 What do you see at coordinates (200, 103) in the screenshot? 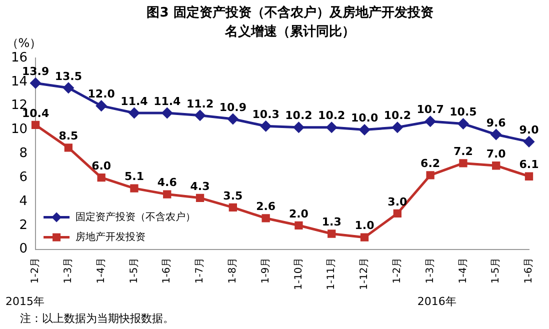
I see `data-label: 11.2` at bounding box center [200, 103].